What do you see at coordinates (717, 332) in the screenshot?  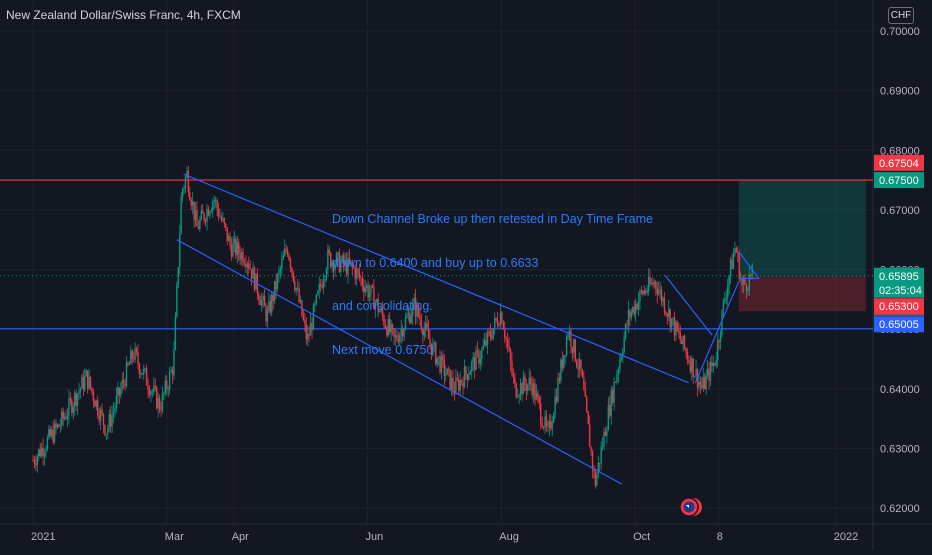 I see `wedge-lower-line` at bounding box center [717, 332].